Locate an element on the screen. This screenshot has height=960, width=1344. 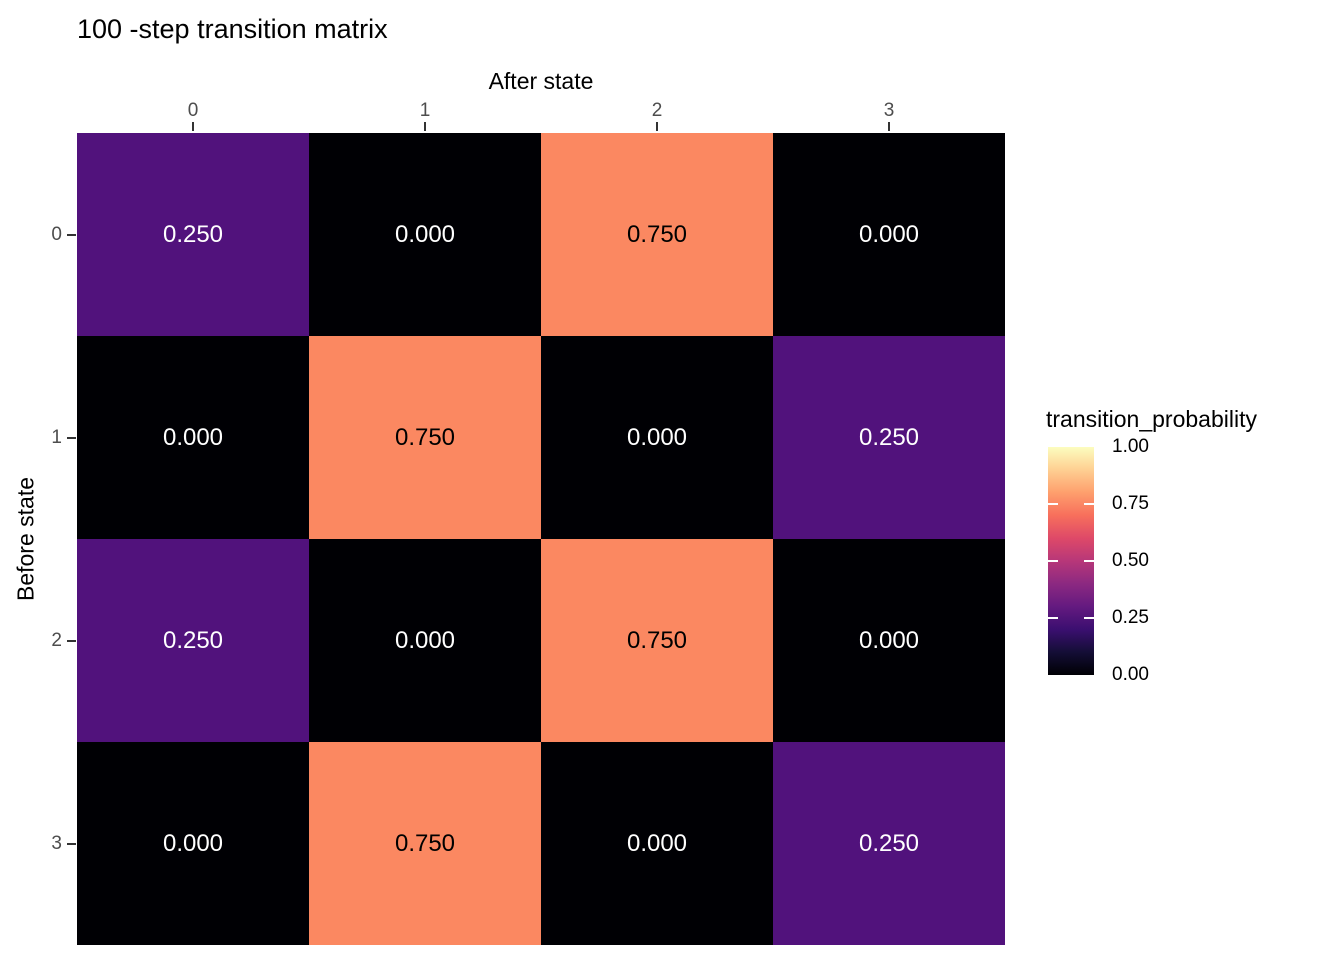
y-tick-label: 3 is located at coordinates (56, 843).